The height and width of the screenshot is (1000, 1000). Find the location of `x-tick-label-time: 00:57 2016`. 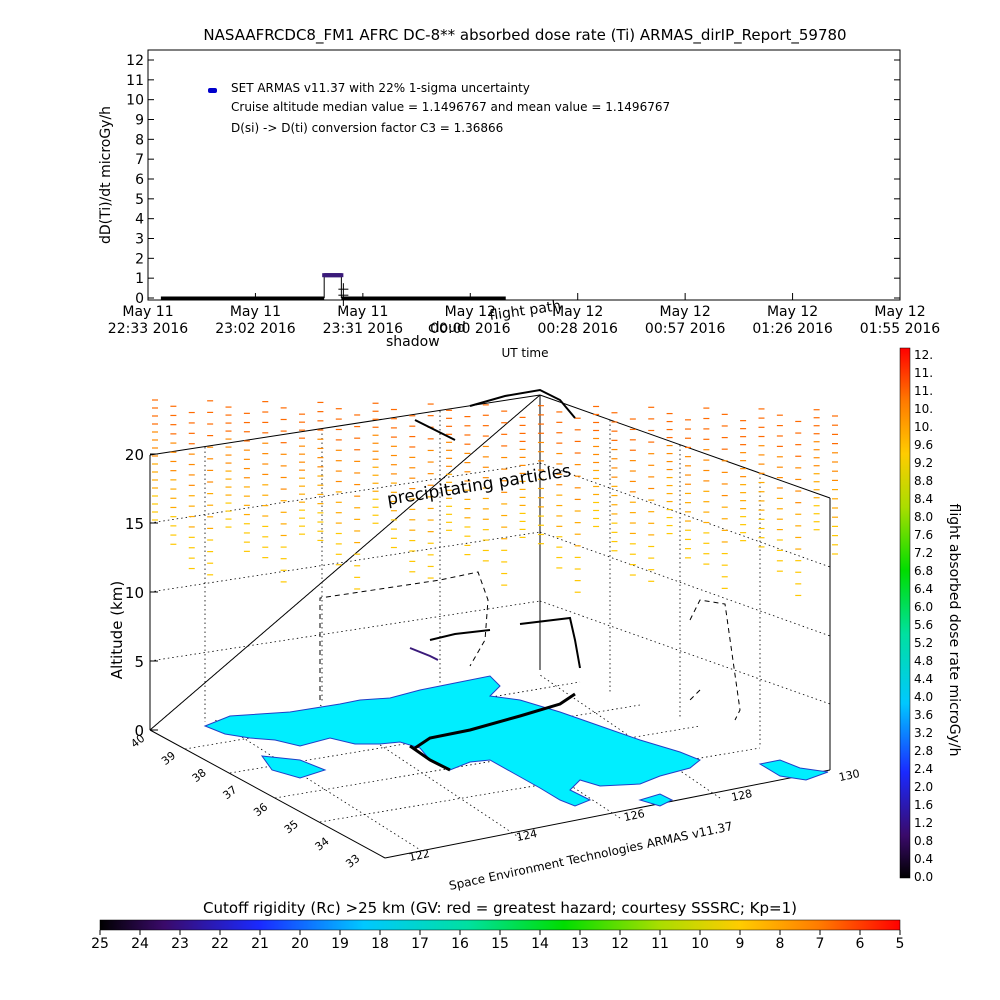

x-tick-label-time: 00:57 2016 is located at coordinates (685, 329).